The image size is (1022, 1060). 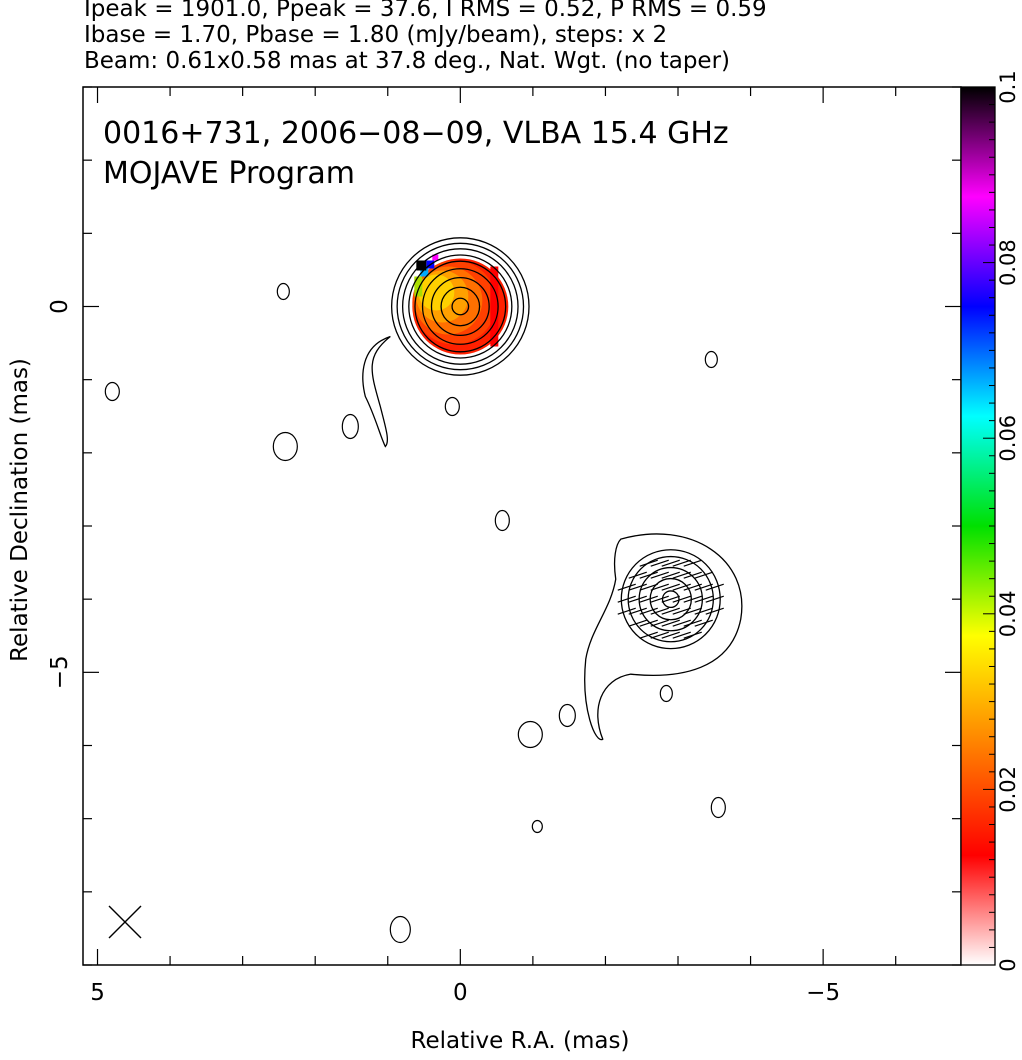 I want to click on x-tick-label: −5, so click(x=823, y=993).